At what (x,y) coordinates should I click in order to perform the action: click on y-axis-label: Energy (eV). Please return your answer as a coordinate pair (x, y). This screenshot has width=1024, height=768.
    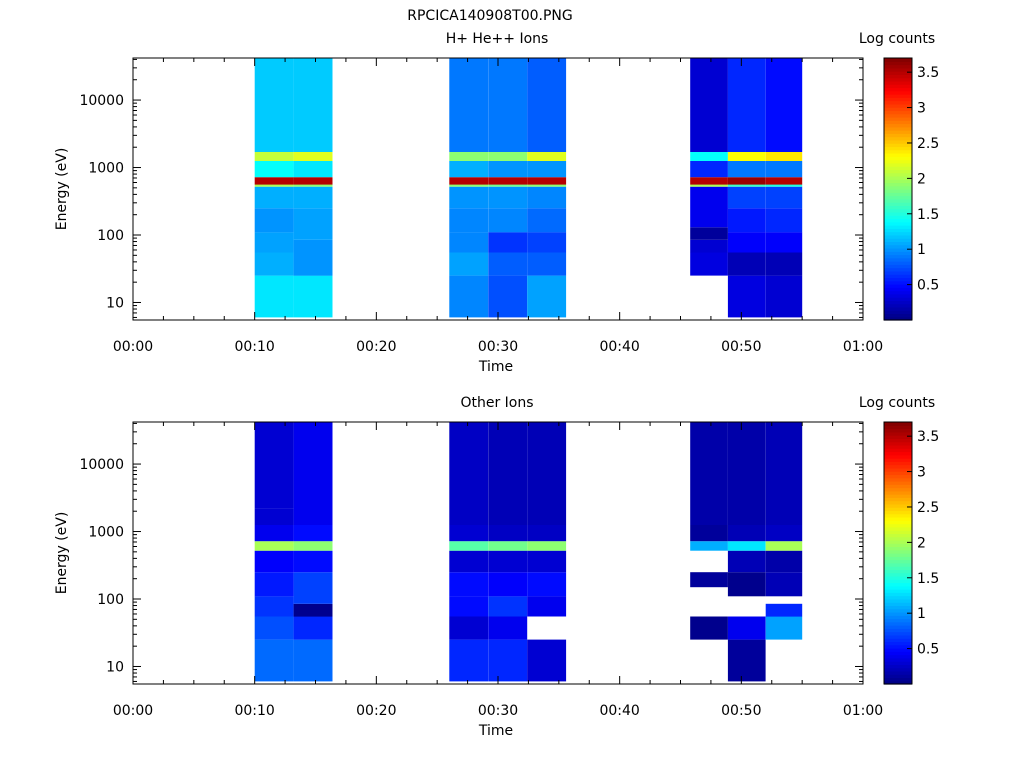
    Looking at the image, I should click on (62, 189).